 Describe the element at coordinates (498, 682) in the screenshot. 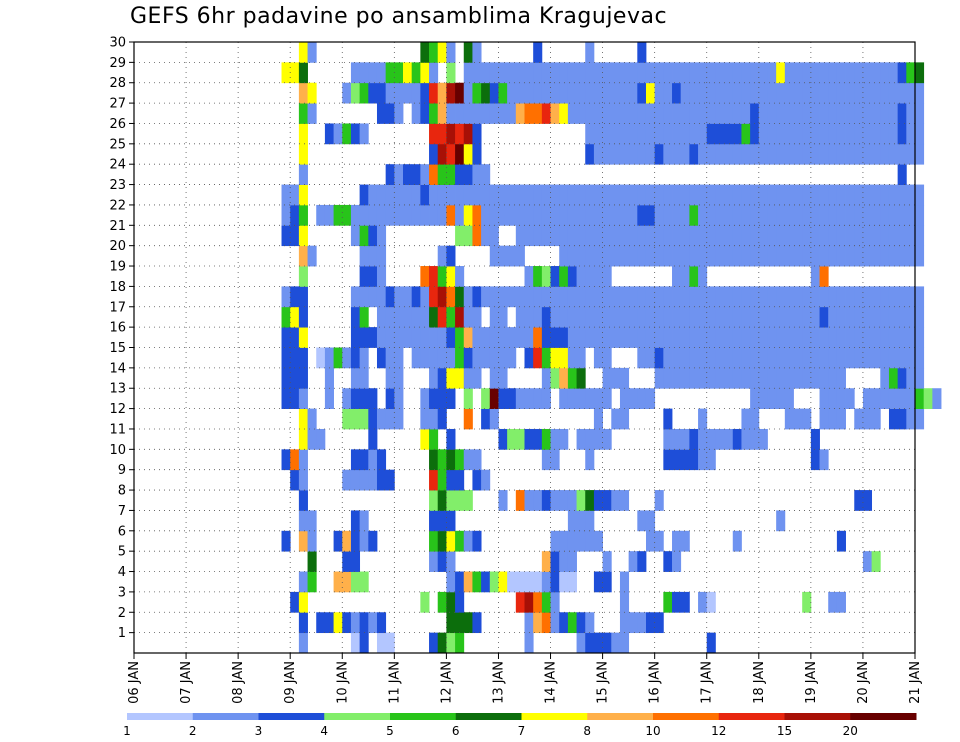

I see `x-tick-label: 13 JAN` at that location.